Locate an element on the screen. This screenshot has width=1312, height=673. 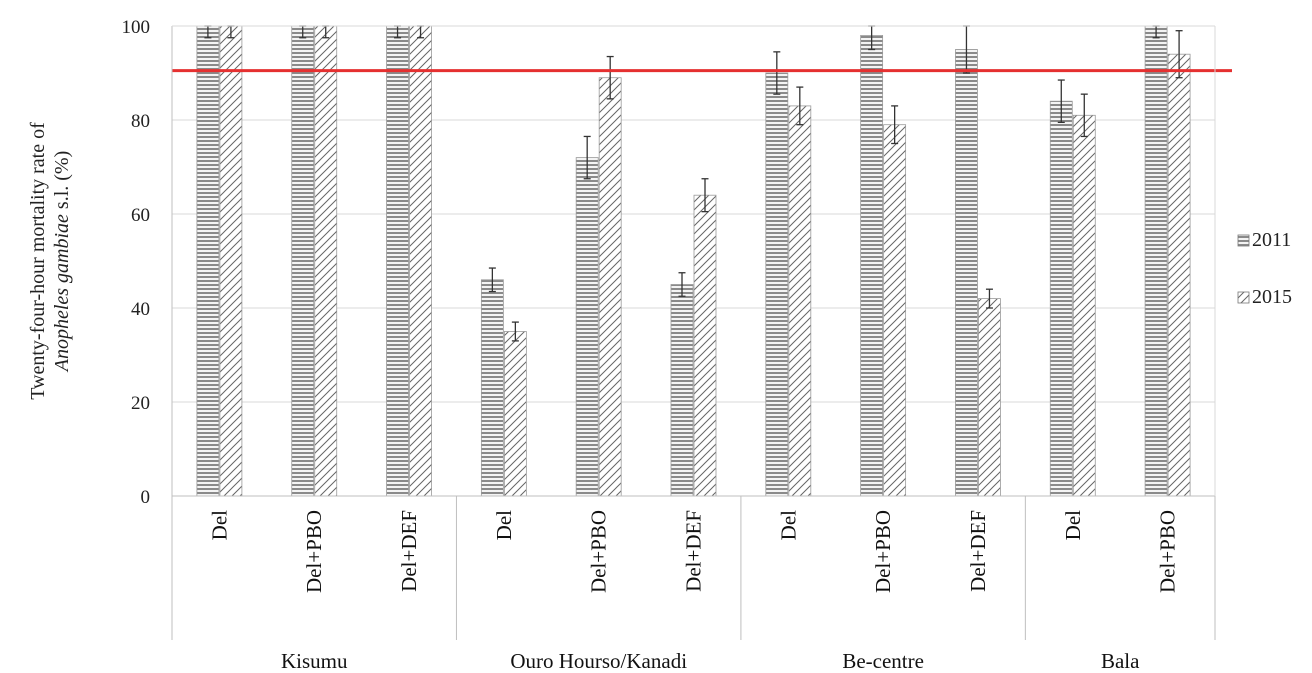
group-label: Ouro Hourso/Kanadi is located at coordinates (598, 661).